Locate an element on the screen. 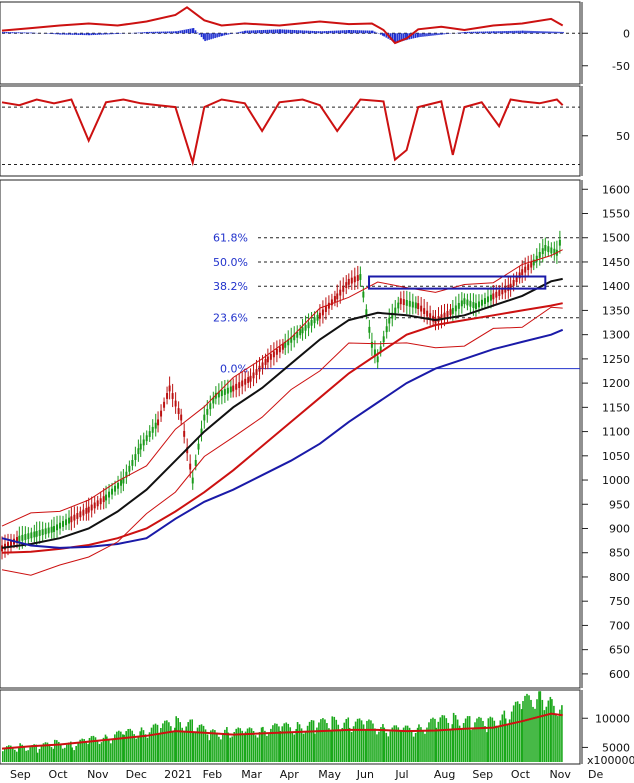  x-tick-label: 2021 is located at coordinates (178, 774).